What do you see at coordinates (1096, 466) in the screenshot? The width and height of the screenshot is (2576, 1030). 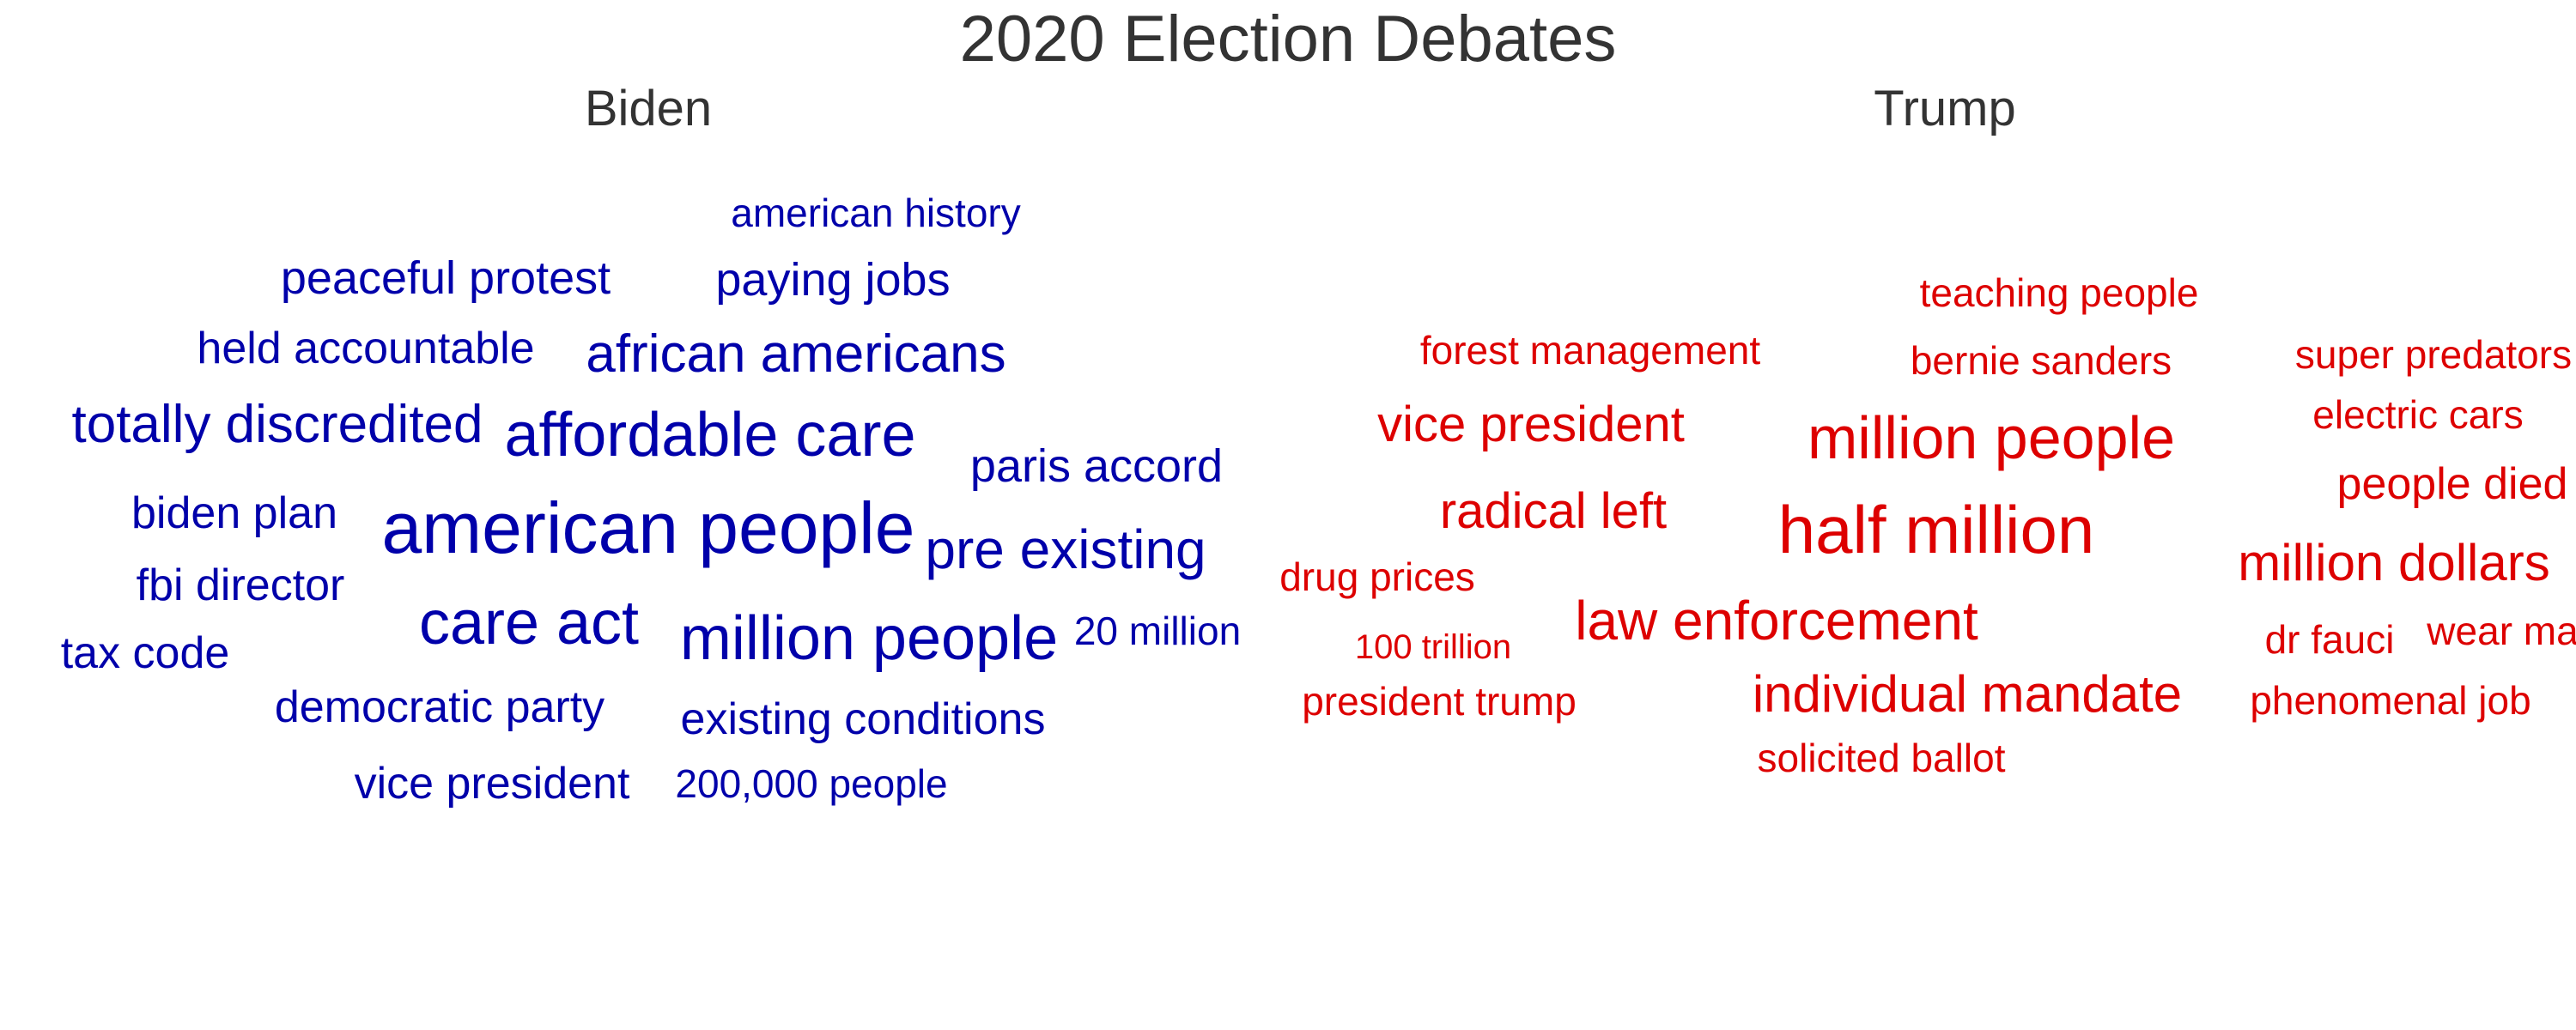 I see `biden-word-paris-accord: paris accord` at bounding box center [1096, 466].